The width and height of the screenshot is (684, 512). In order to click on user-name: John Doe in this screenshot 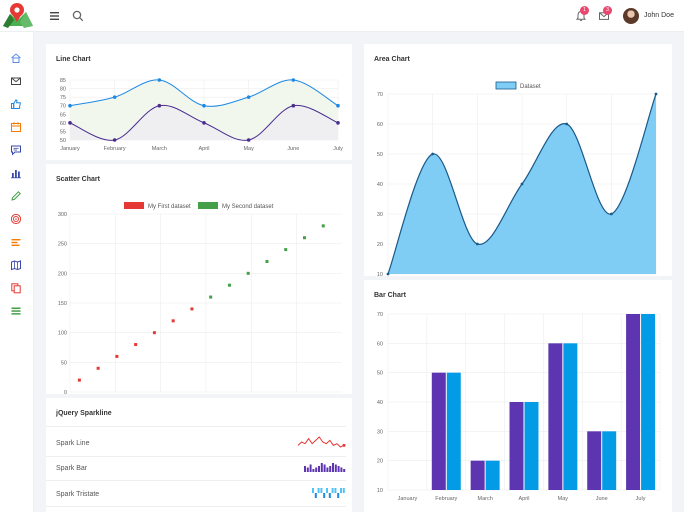, I will do `click(659, 15)`.